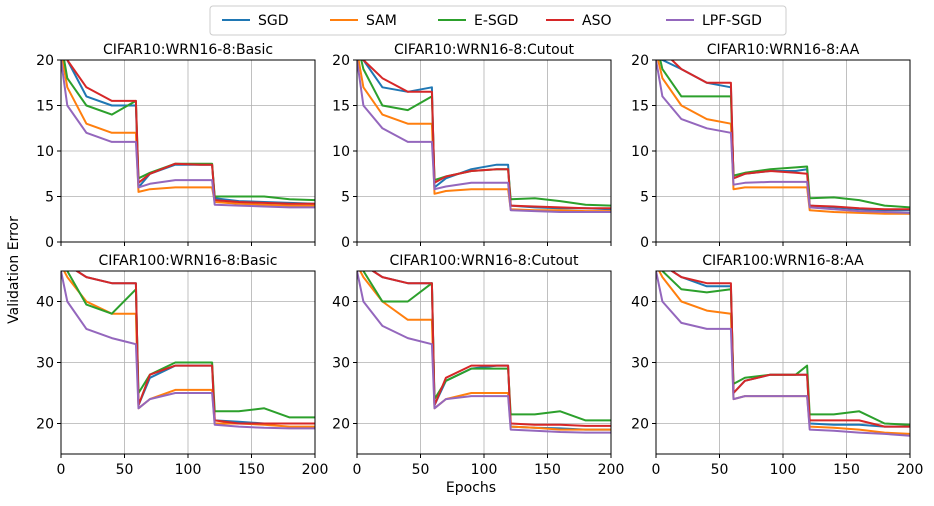 Image resolution: width=934 pixels, height=506 pixels. I want to click on panel-1: 0 5 10 15 20 CIFAR10:WRN16-8:Basic, so click(176, 146).